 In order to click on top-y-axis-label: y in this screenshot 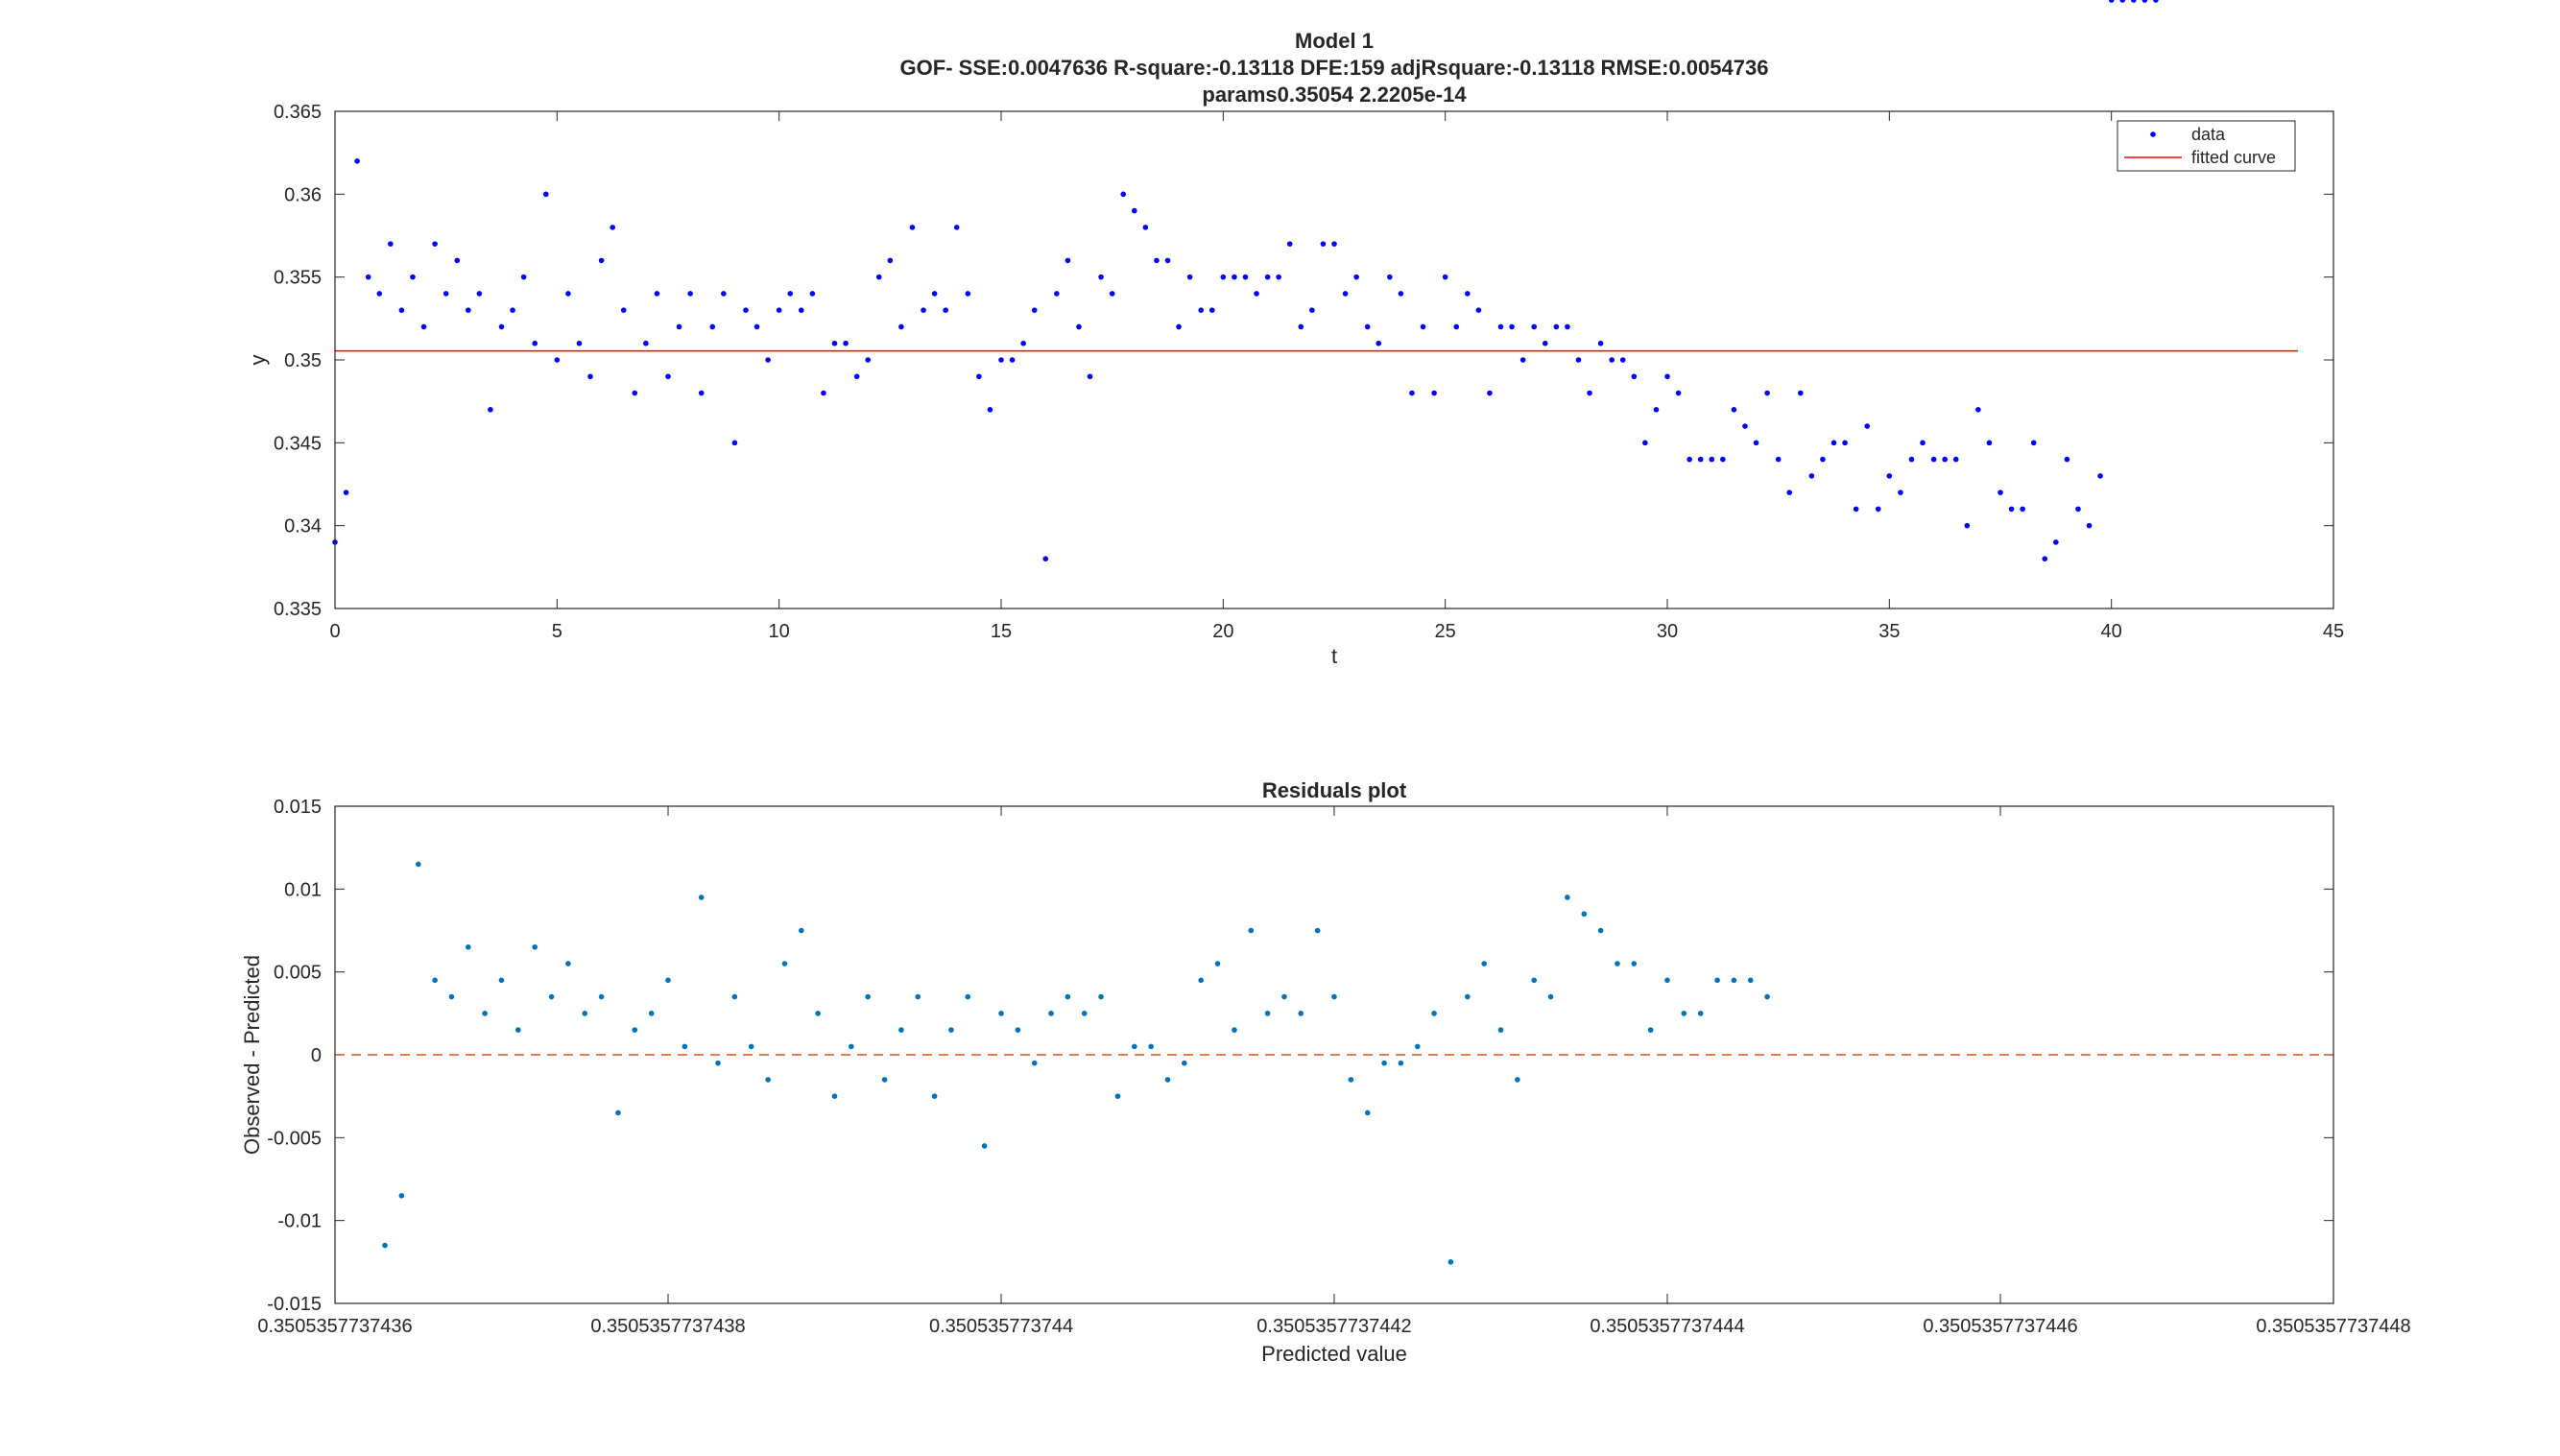, I will do `click(258, 360)`.